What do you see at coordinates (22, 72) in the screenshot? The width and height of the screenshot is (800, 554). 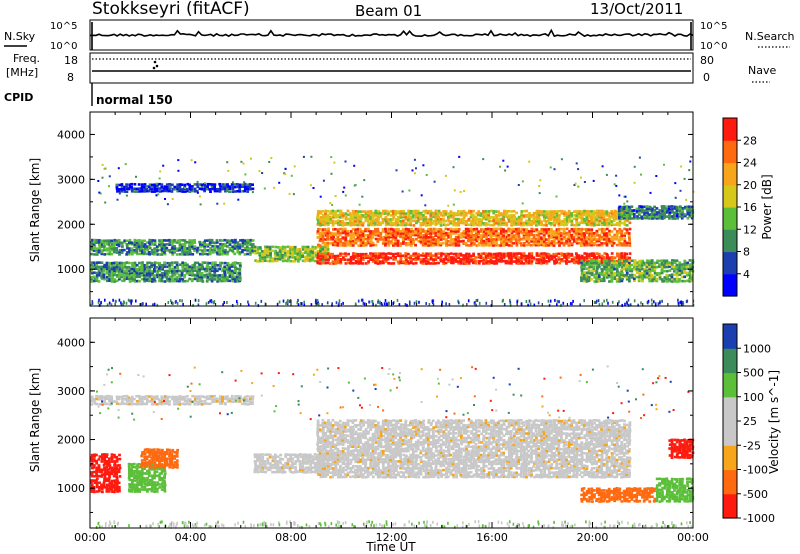 I see `freq-unit-label: [MHz]` at bounding box center [22, 72].